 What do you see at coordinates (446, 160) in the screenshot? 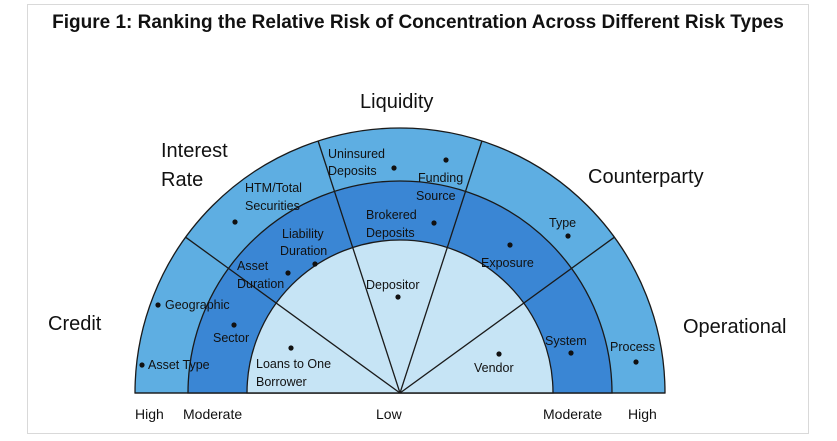
I see `marker-funding-source` at bounding box center [446, 160].